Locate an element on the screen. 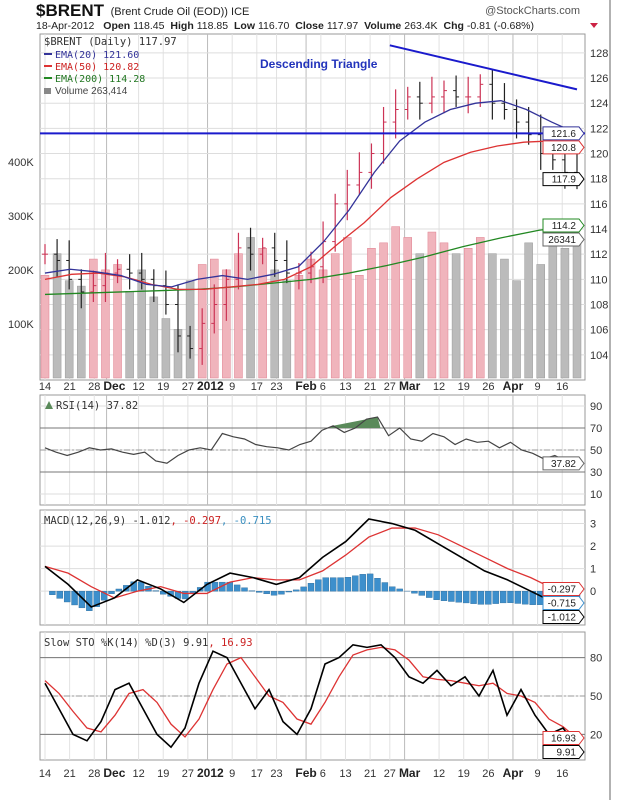 The height and width of the screenshot is (800, 618). macd-line is located at coordinates (311, 566).